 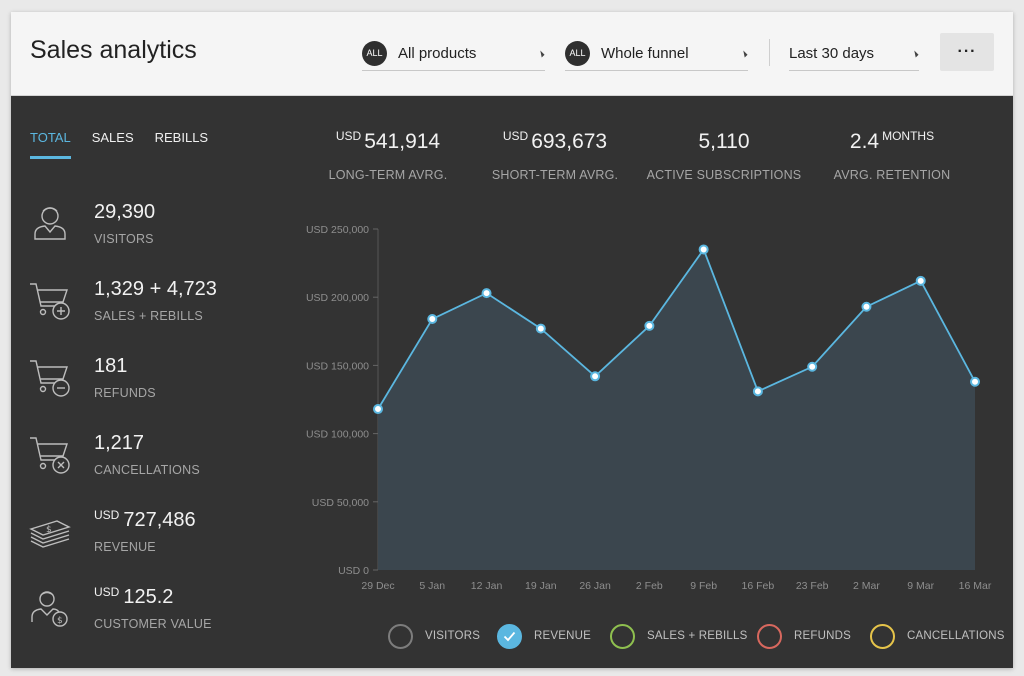 What do you see at coordinates (569, 141) in the screenshot?
I see `kpi-amount: 693,673` at bounding box center [569, 141].